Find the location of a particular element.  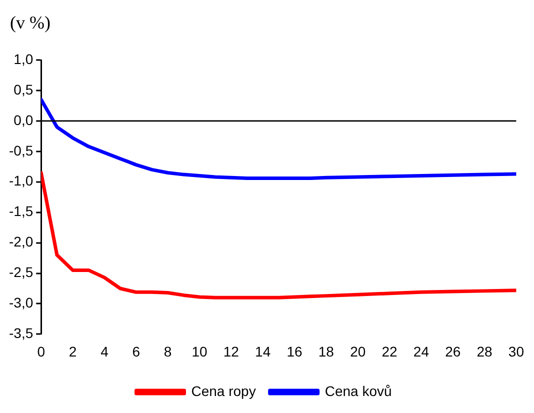

x-tick-label: 16 is located at coordinates (294, 351).